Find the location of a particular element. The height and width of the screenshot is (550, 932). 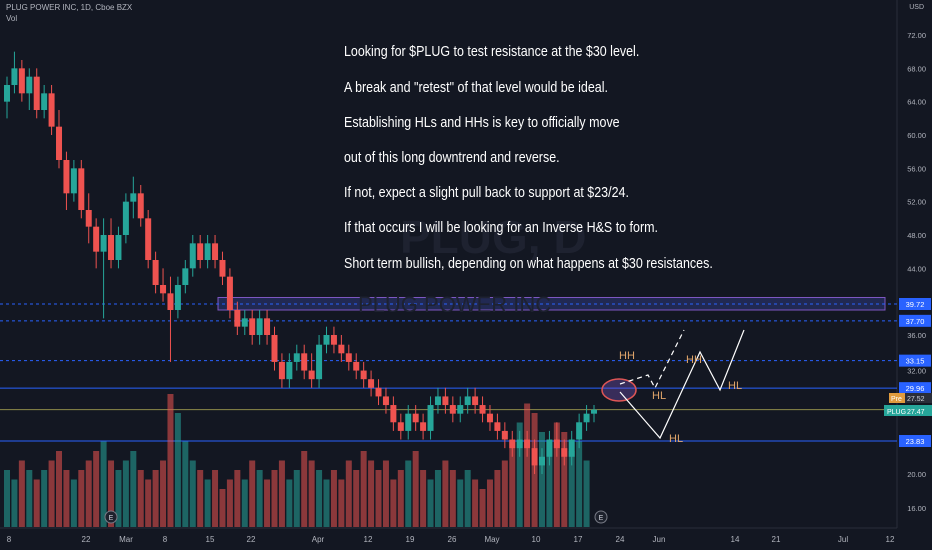

y-tick-label: 68.00 is located at coordinates (916, 68).